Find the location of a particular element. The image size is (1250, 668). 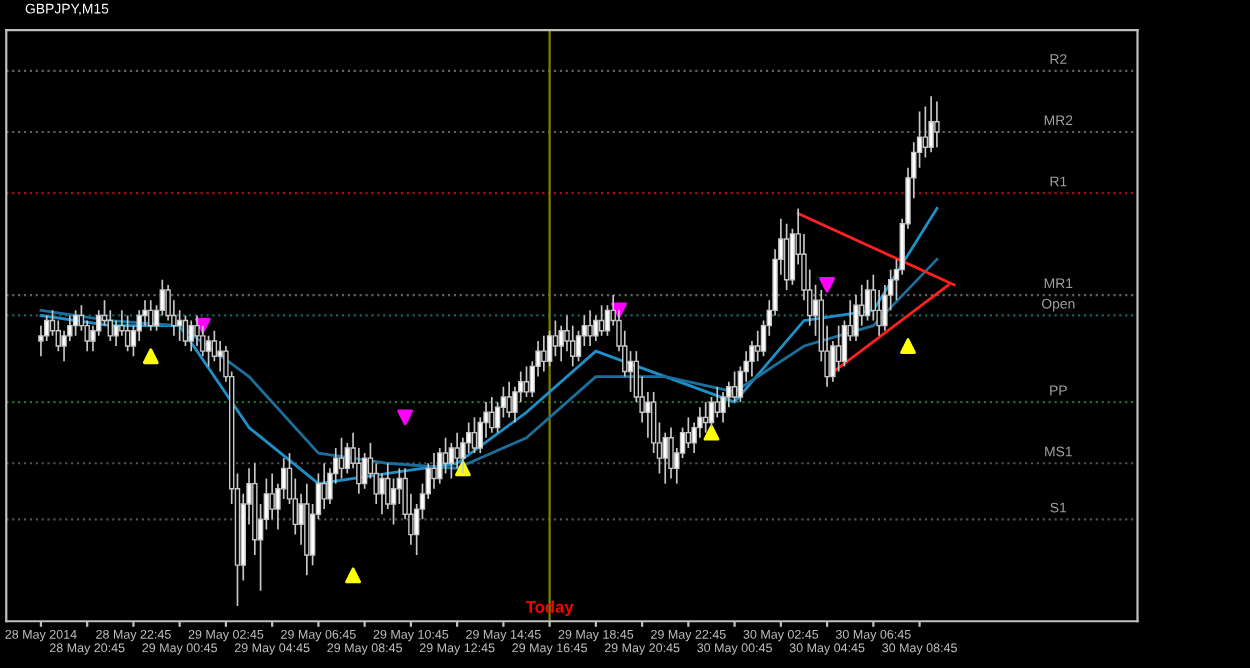

ref-line-label: Today is located at coordinates (549, 608).